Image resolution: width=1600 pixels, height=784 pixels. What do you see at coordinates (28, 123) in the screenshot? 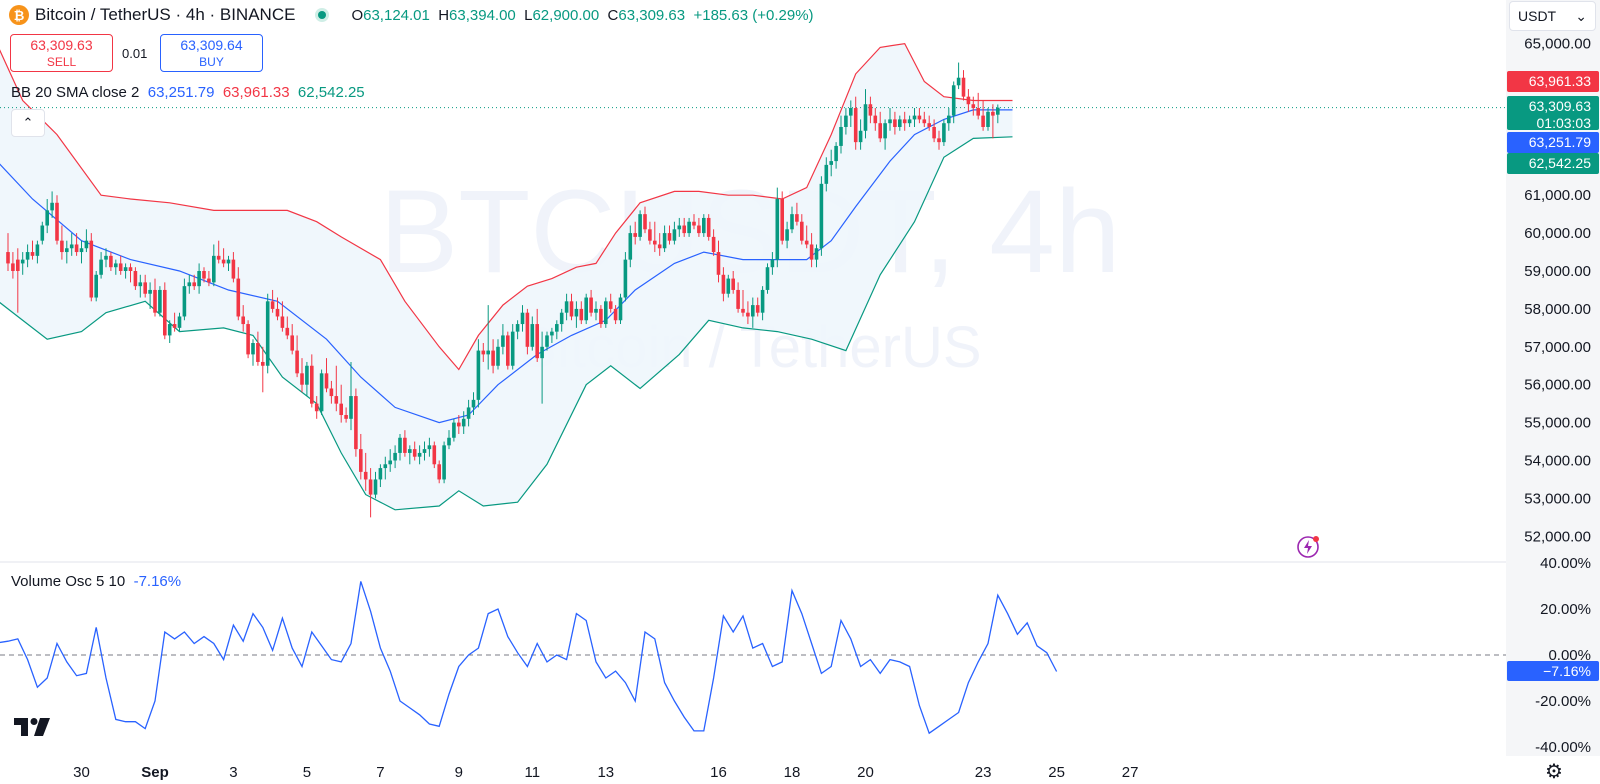
I see `collapse-legend-button: ⌃` at bounding box center [28, 123].